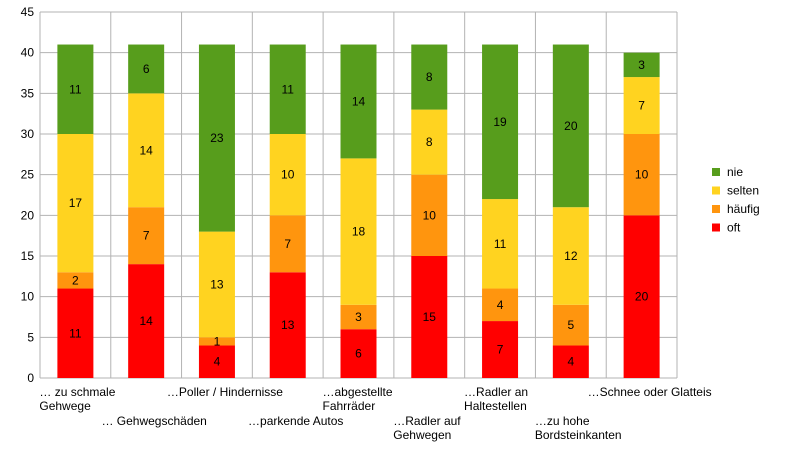 The width and height of the screenshot is (793, 452). What do you see at coordinates (77, 399) in the screenshot?
I see `x-category-label: … zu schmale Gehwege` at bounding box center [77, 399].